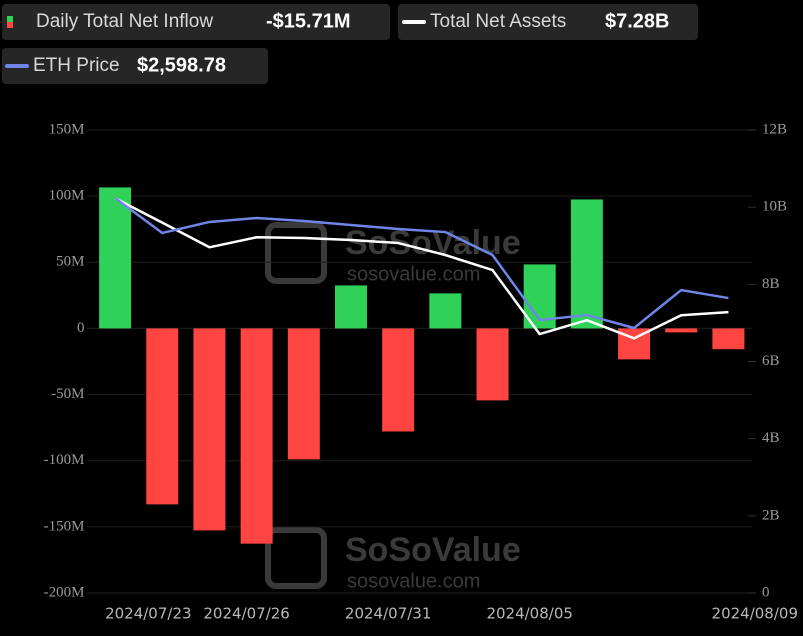  I want to click on y2-tick-label: 10B, so click(774, 207).